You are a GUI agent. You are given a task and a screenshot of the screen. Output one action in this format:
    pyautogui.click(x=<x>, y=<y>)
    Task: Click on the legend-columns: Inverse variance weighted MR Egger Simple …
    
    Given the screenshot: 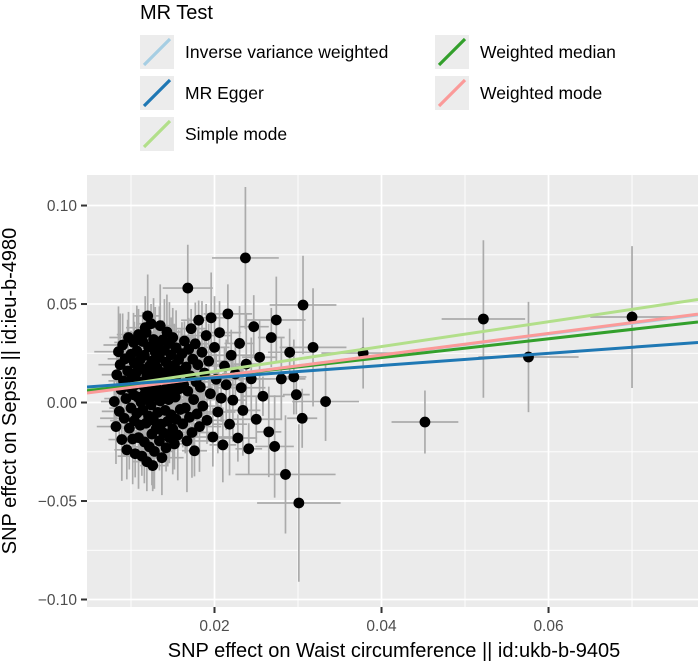 What is the action you would take?
    pyautogui.click(x=378, y=96)
    